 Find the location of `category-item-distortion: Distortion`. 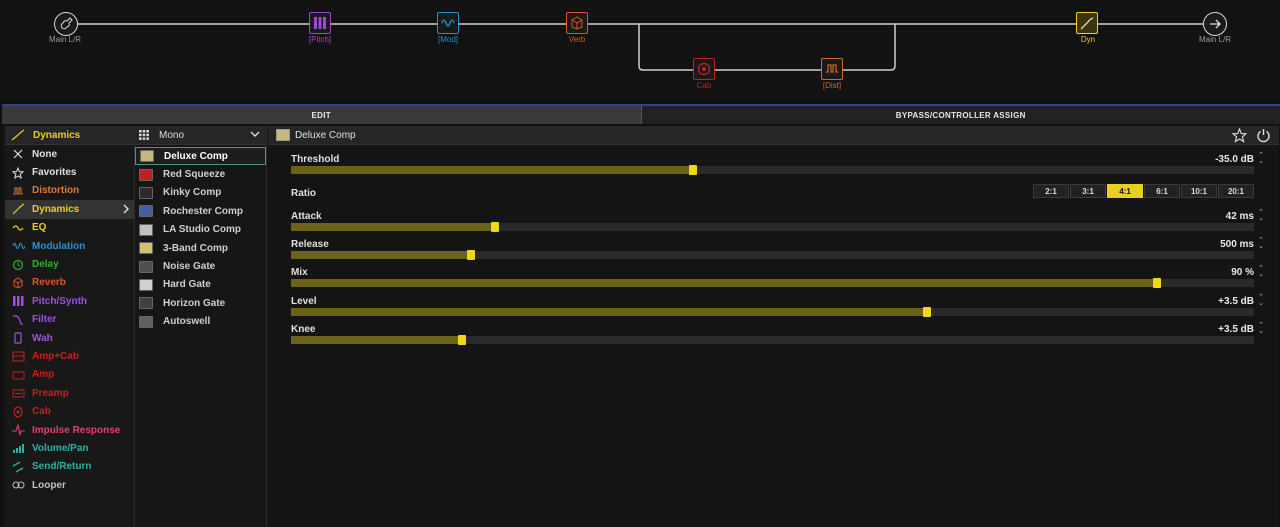

category-item-distortion: Distortion is located at coordinates (69, 191).